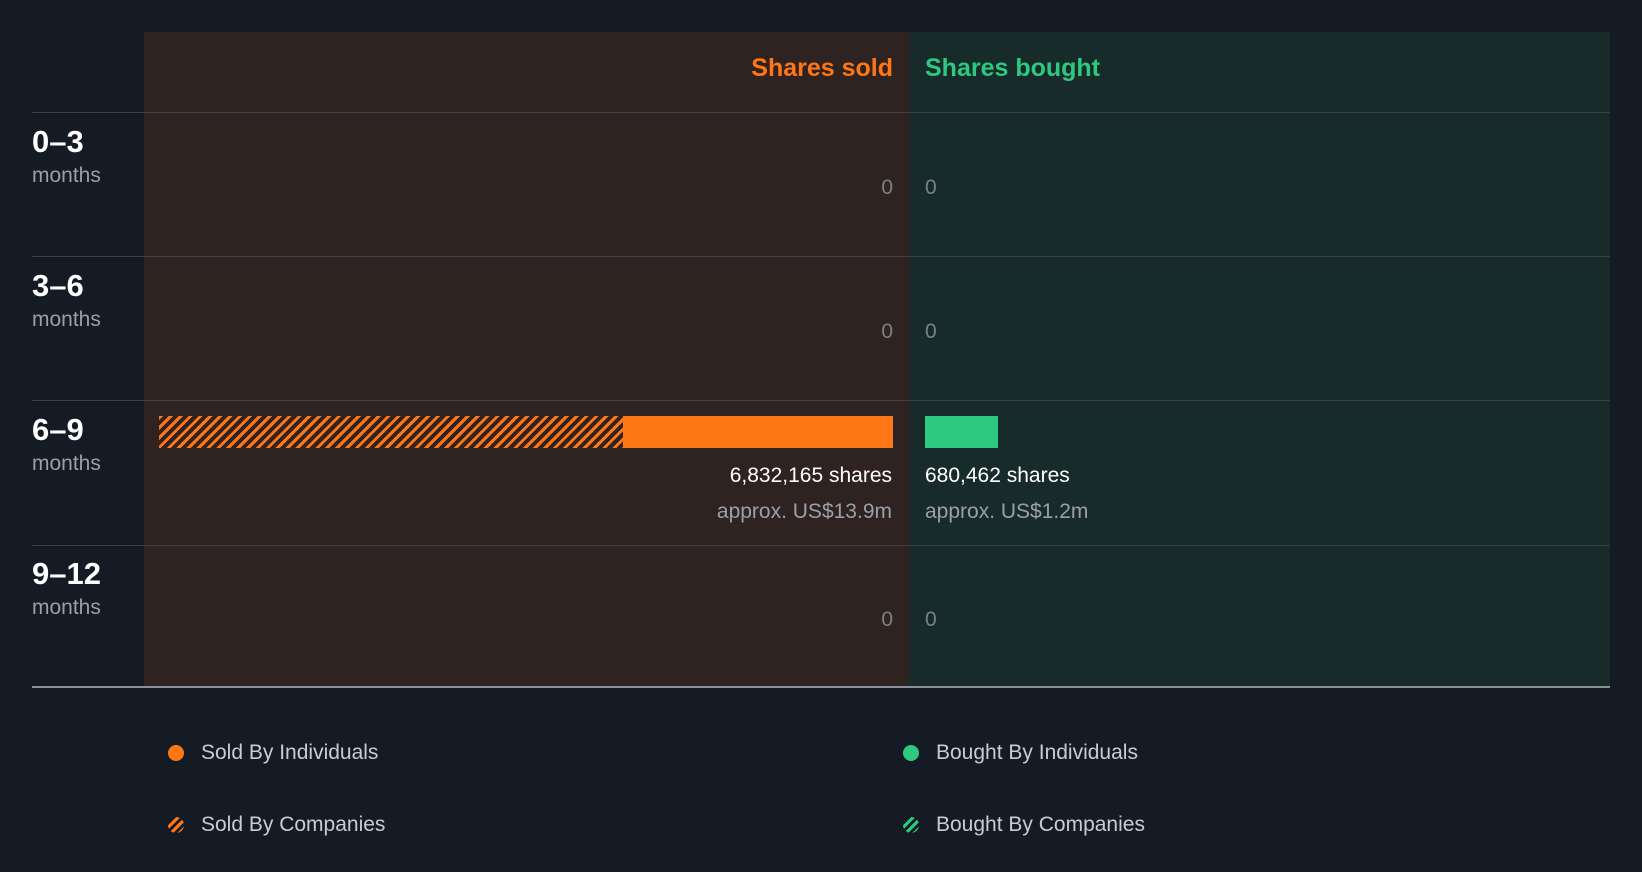  Describe the element at coordinates (176, 753) in the screenshot. I see `legend-dot-solid-orange-icon` at that location.